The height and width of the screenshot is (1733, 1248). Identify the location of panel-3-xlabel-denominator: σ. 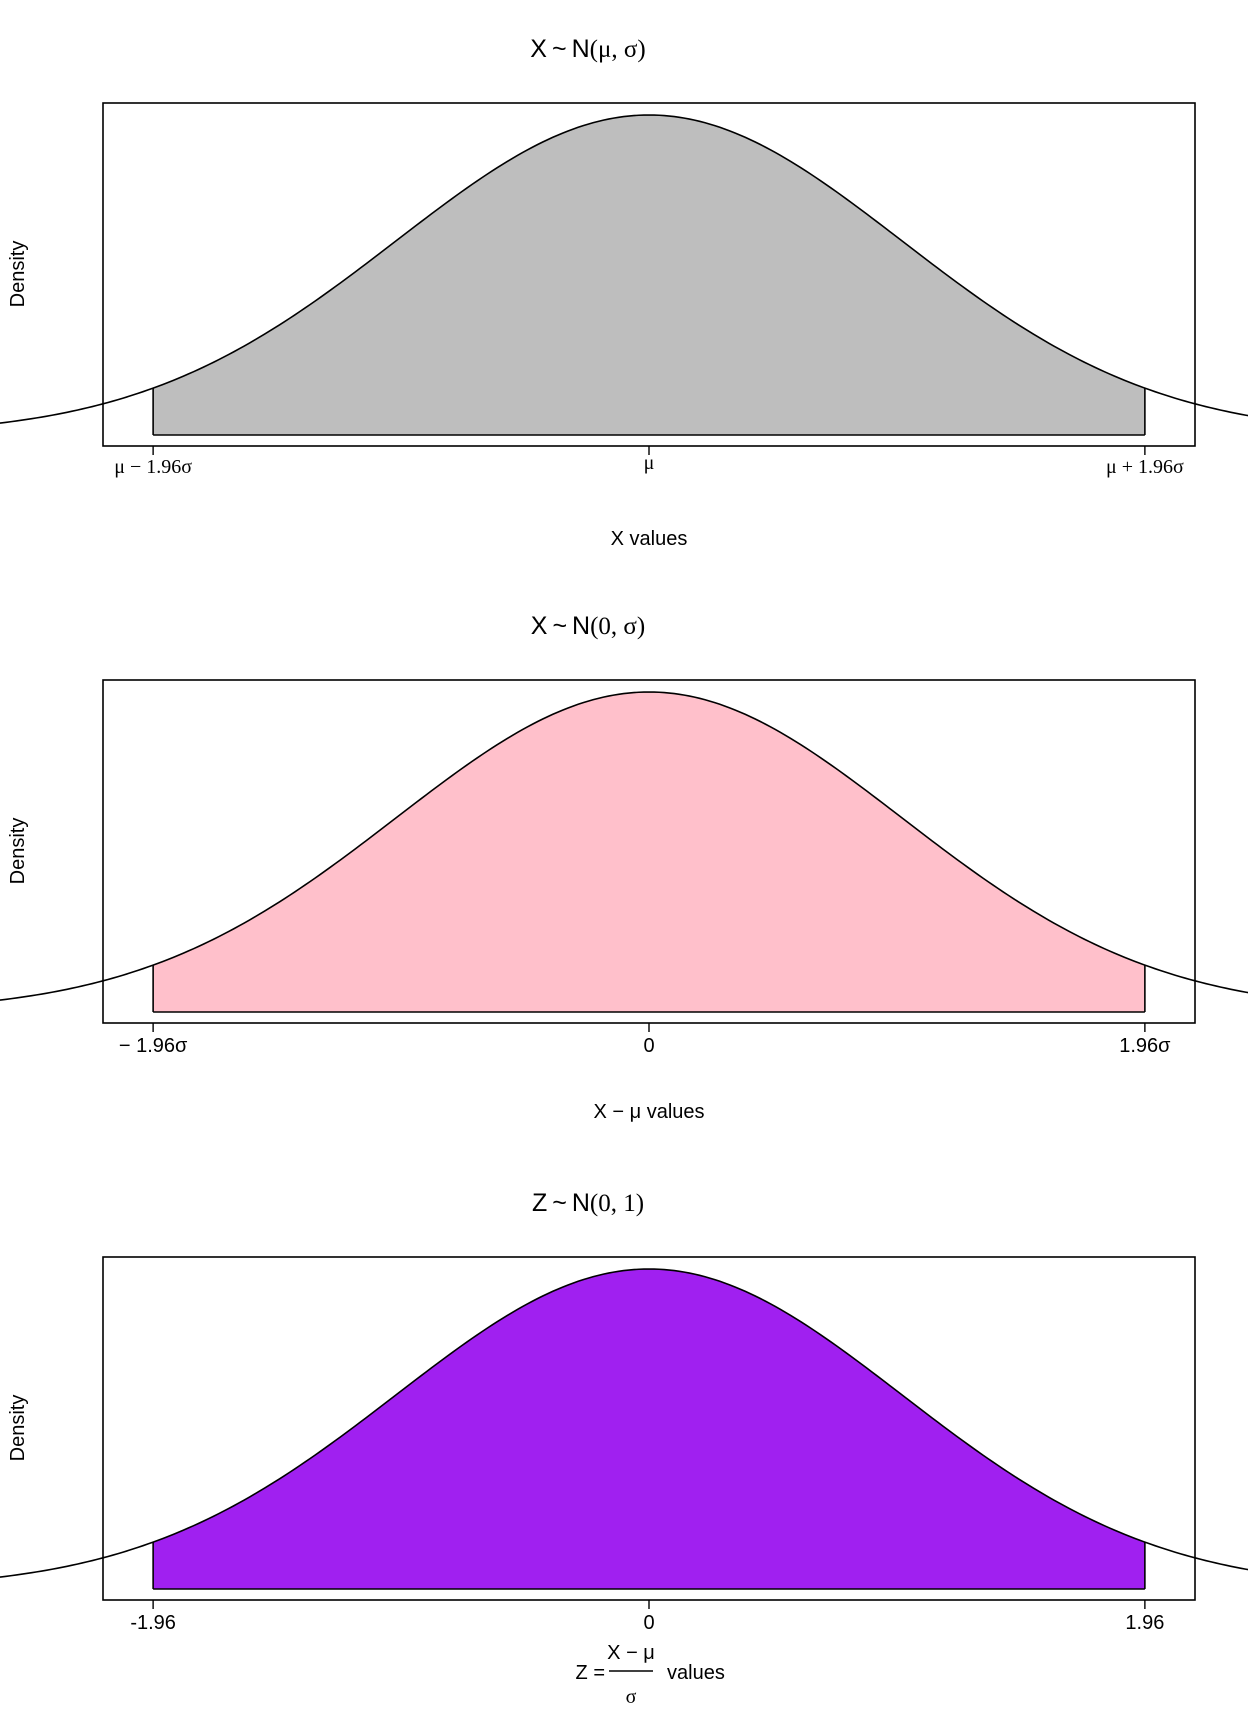
(631, 1697).